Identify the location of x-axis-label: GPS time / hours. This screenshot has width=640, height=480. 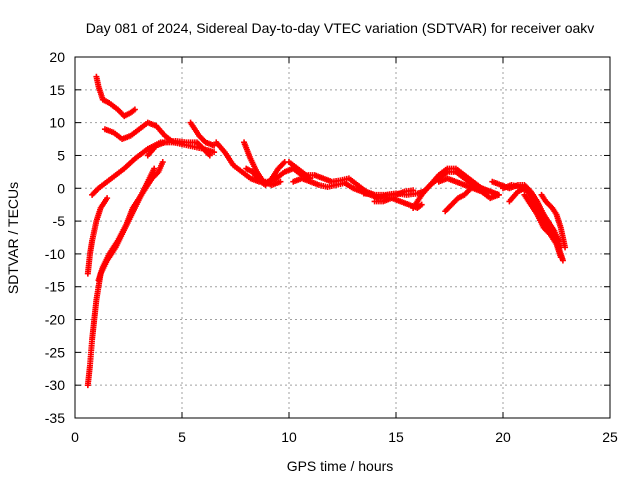
(340, 466).